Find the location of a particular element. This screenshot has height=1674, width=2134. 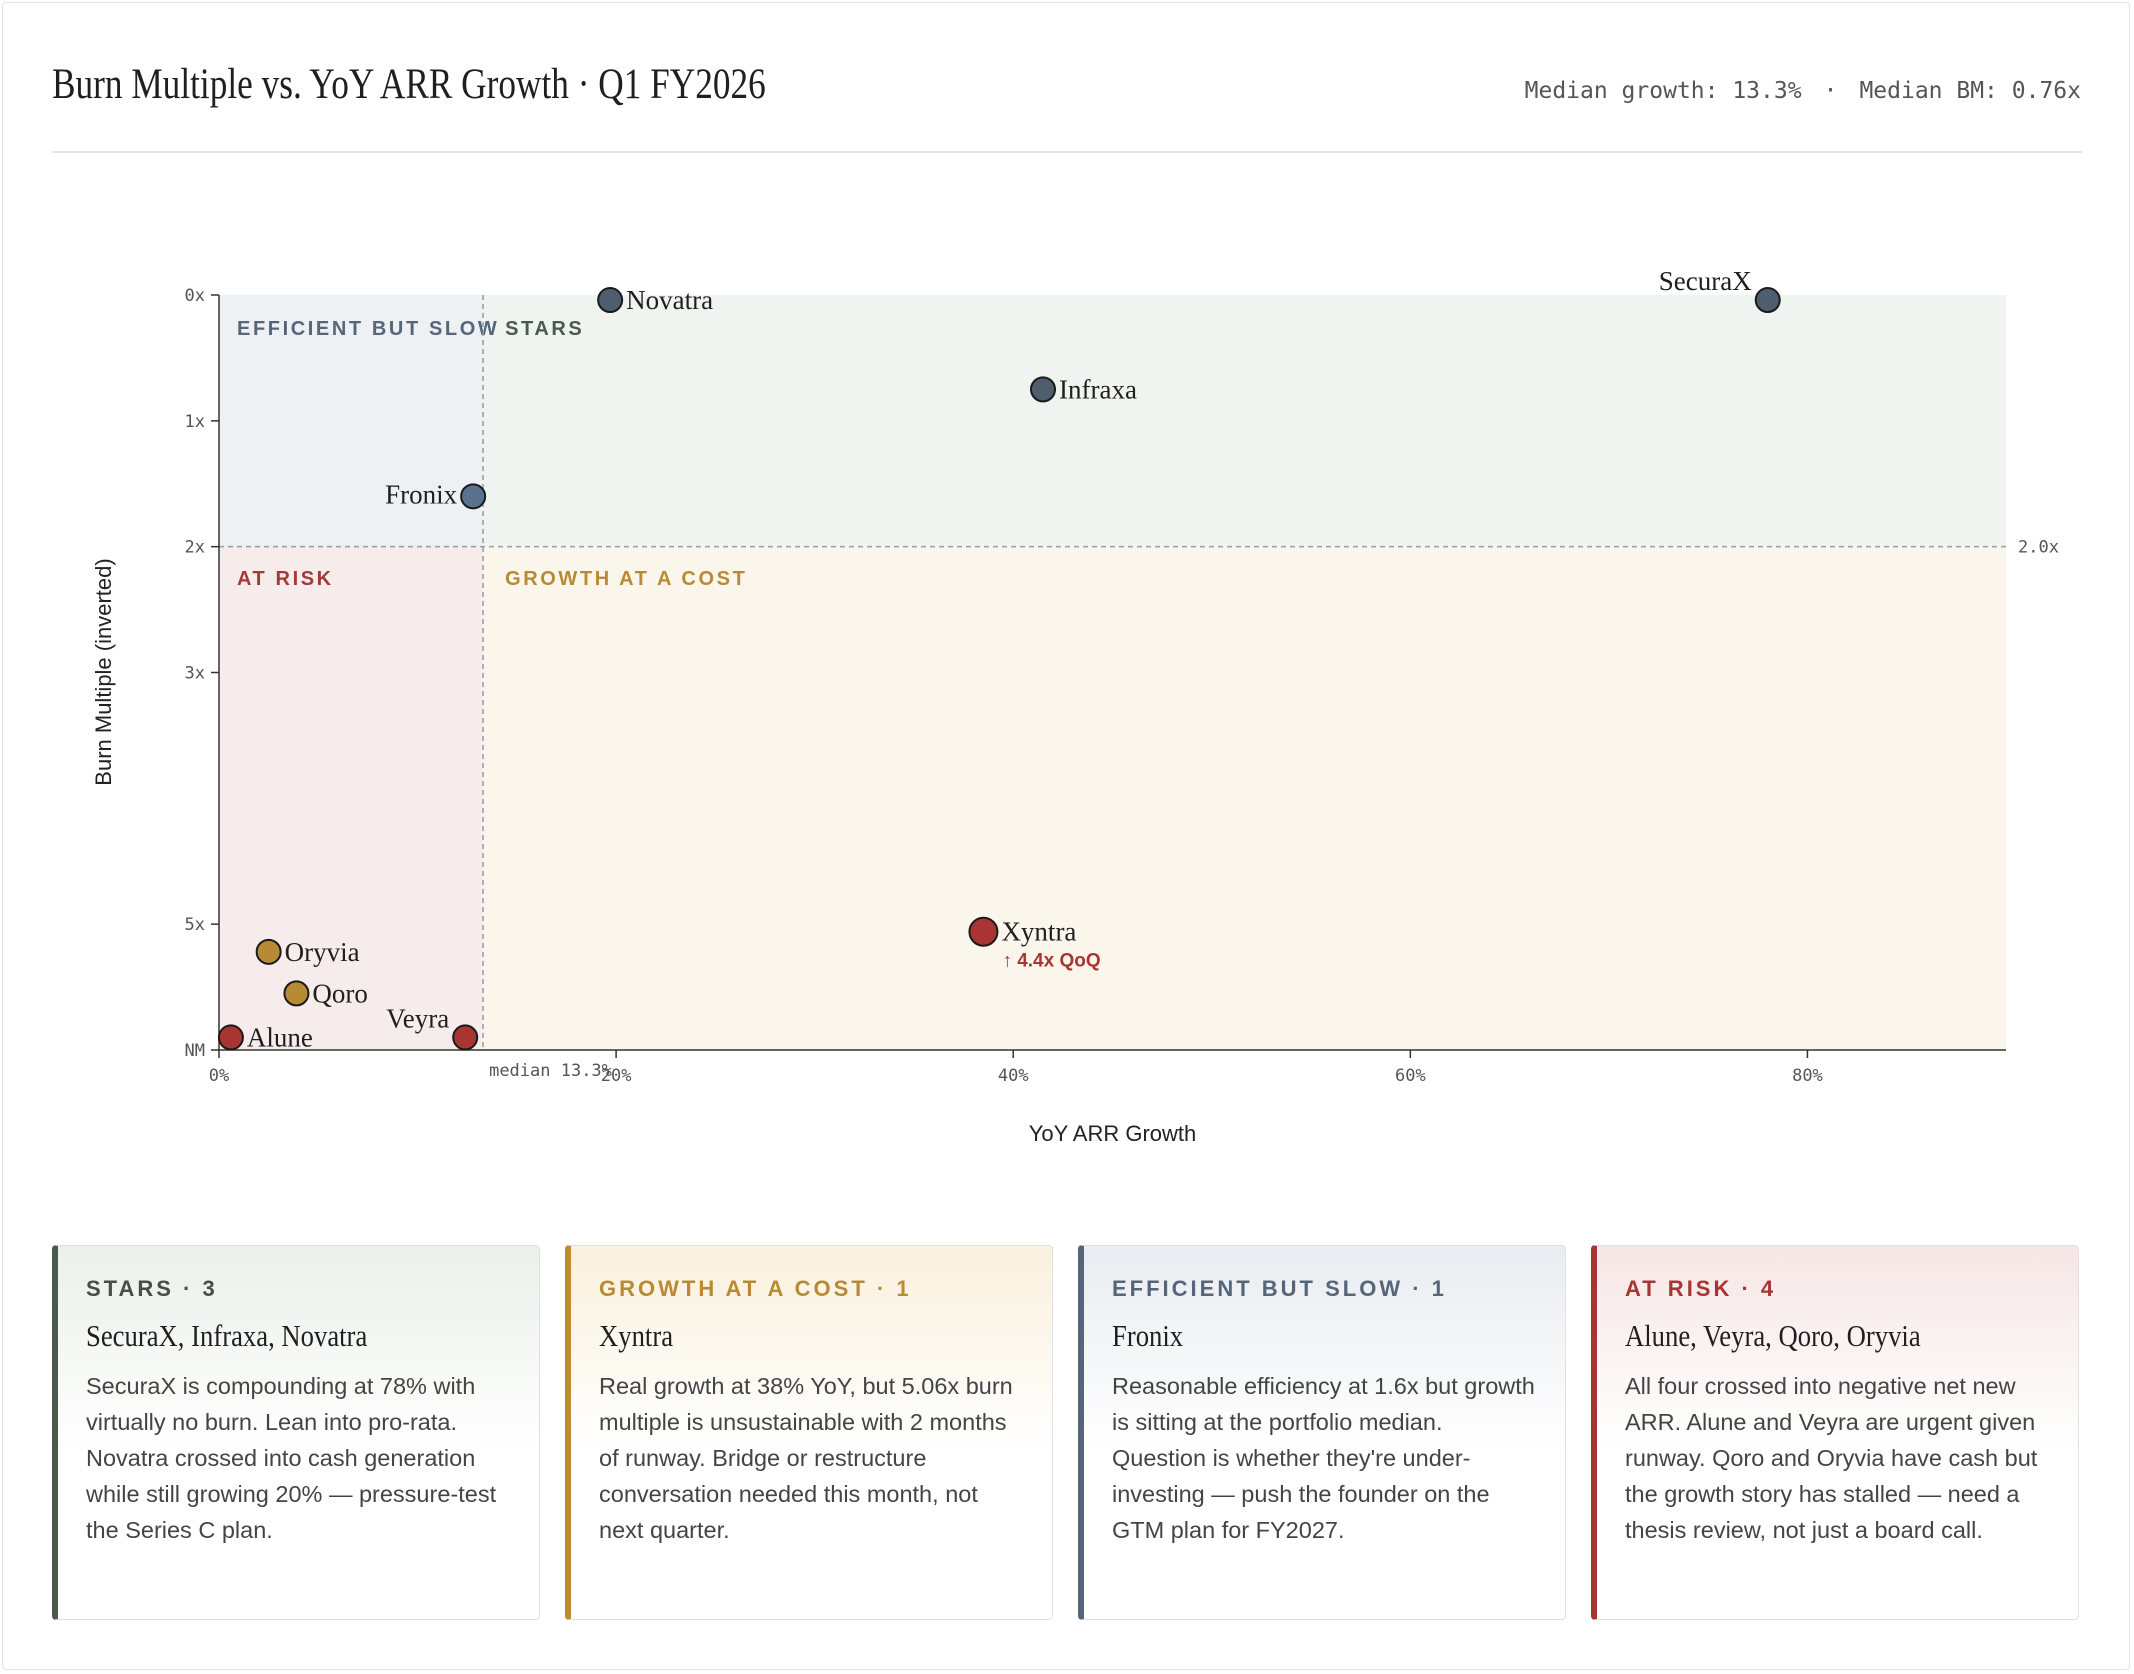

point-novatra is located at coordinates (610, 300).